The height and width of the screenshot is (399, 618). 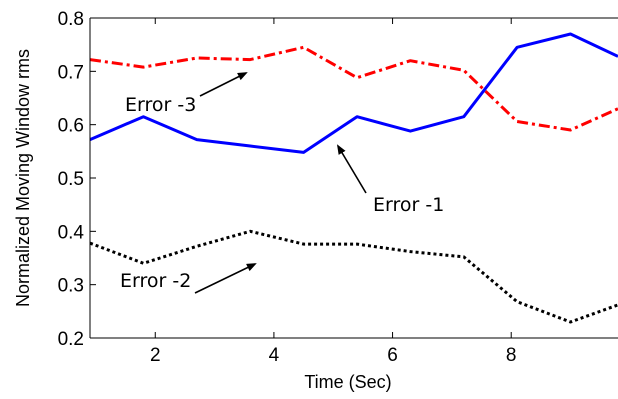 What do you see at coordinates (511, 355) in the screenshot?
I see `x-tick-label: 8` at bounding box center [511, 355].